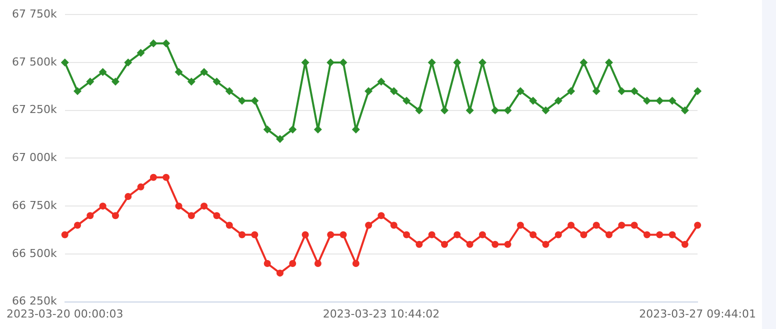 This screenshot has height=329, width=776. Describe the element at coordinates (35, 61) in the screenshot. I see `y-tick-label: 67 500k` at that location.